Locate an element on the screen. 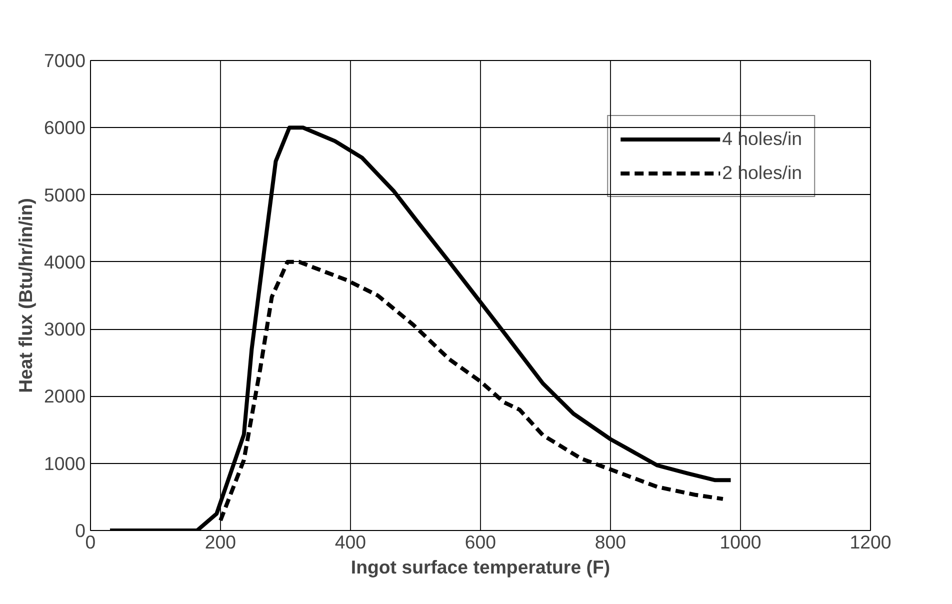 The image size is (952, 604). x-tick-label: 600 is located at coordinates (480, 542).